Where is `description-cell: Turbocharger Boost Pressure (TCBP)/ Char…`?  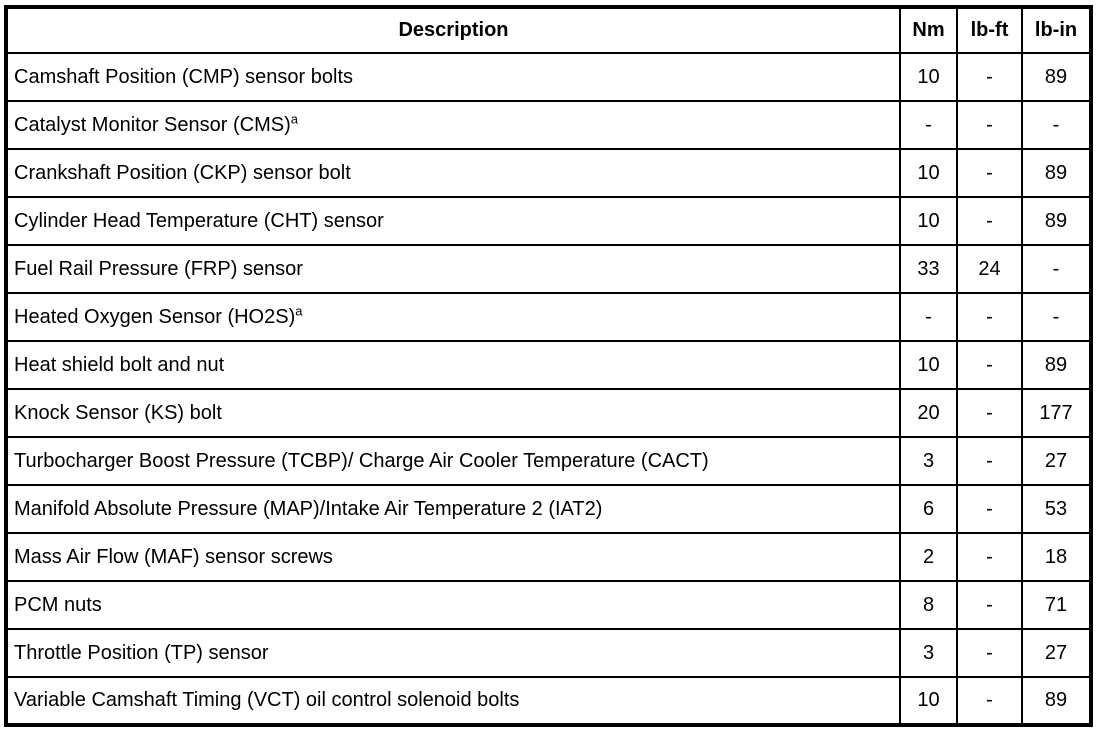 description-cell: Turbocharger Boost Pressure (TCBP)/ Char… is located at coordinates (453, 461).